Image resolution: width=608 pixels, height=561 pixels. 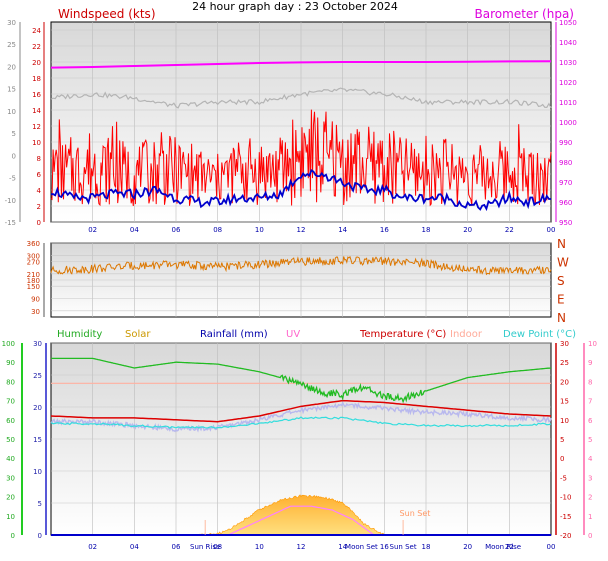 What do you see at coordinates (301, 547) in the screenshot?
I see `conditions-x-tick-label: 12` at bounding box center [301, 547].